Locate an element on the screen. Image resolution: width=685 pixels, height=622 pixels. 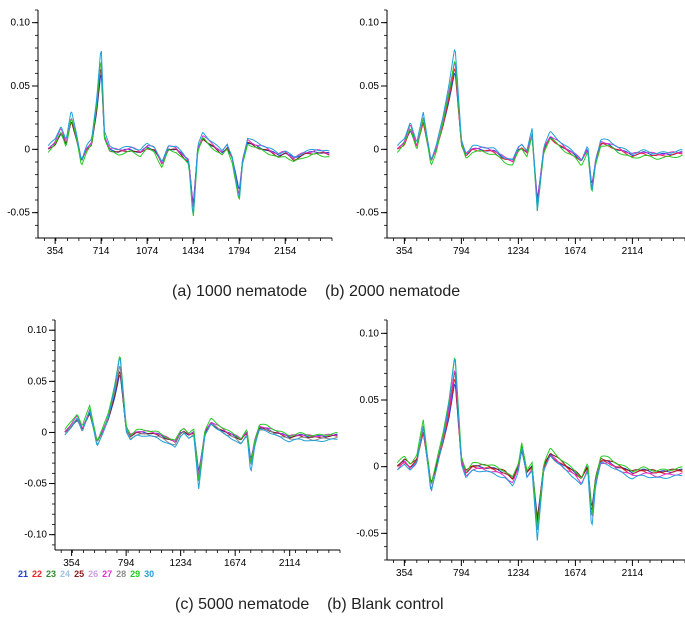
y-tick-label: -0.10 is located at coordinates (35, 535).